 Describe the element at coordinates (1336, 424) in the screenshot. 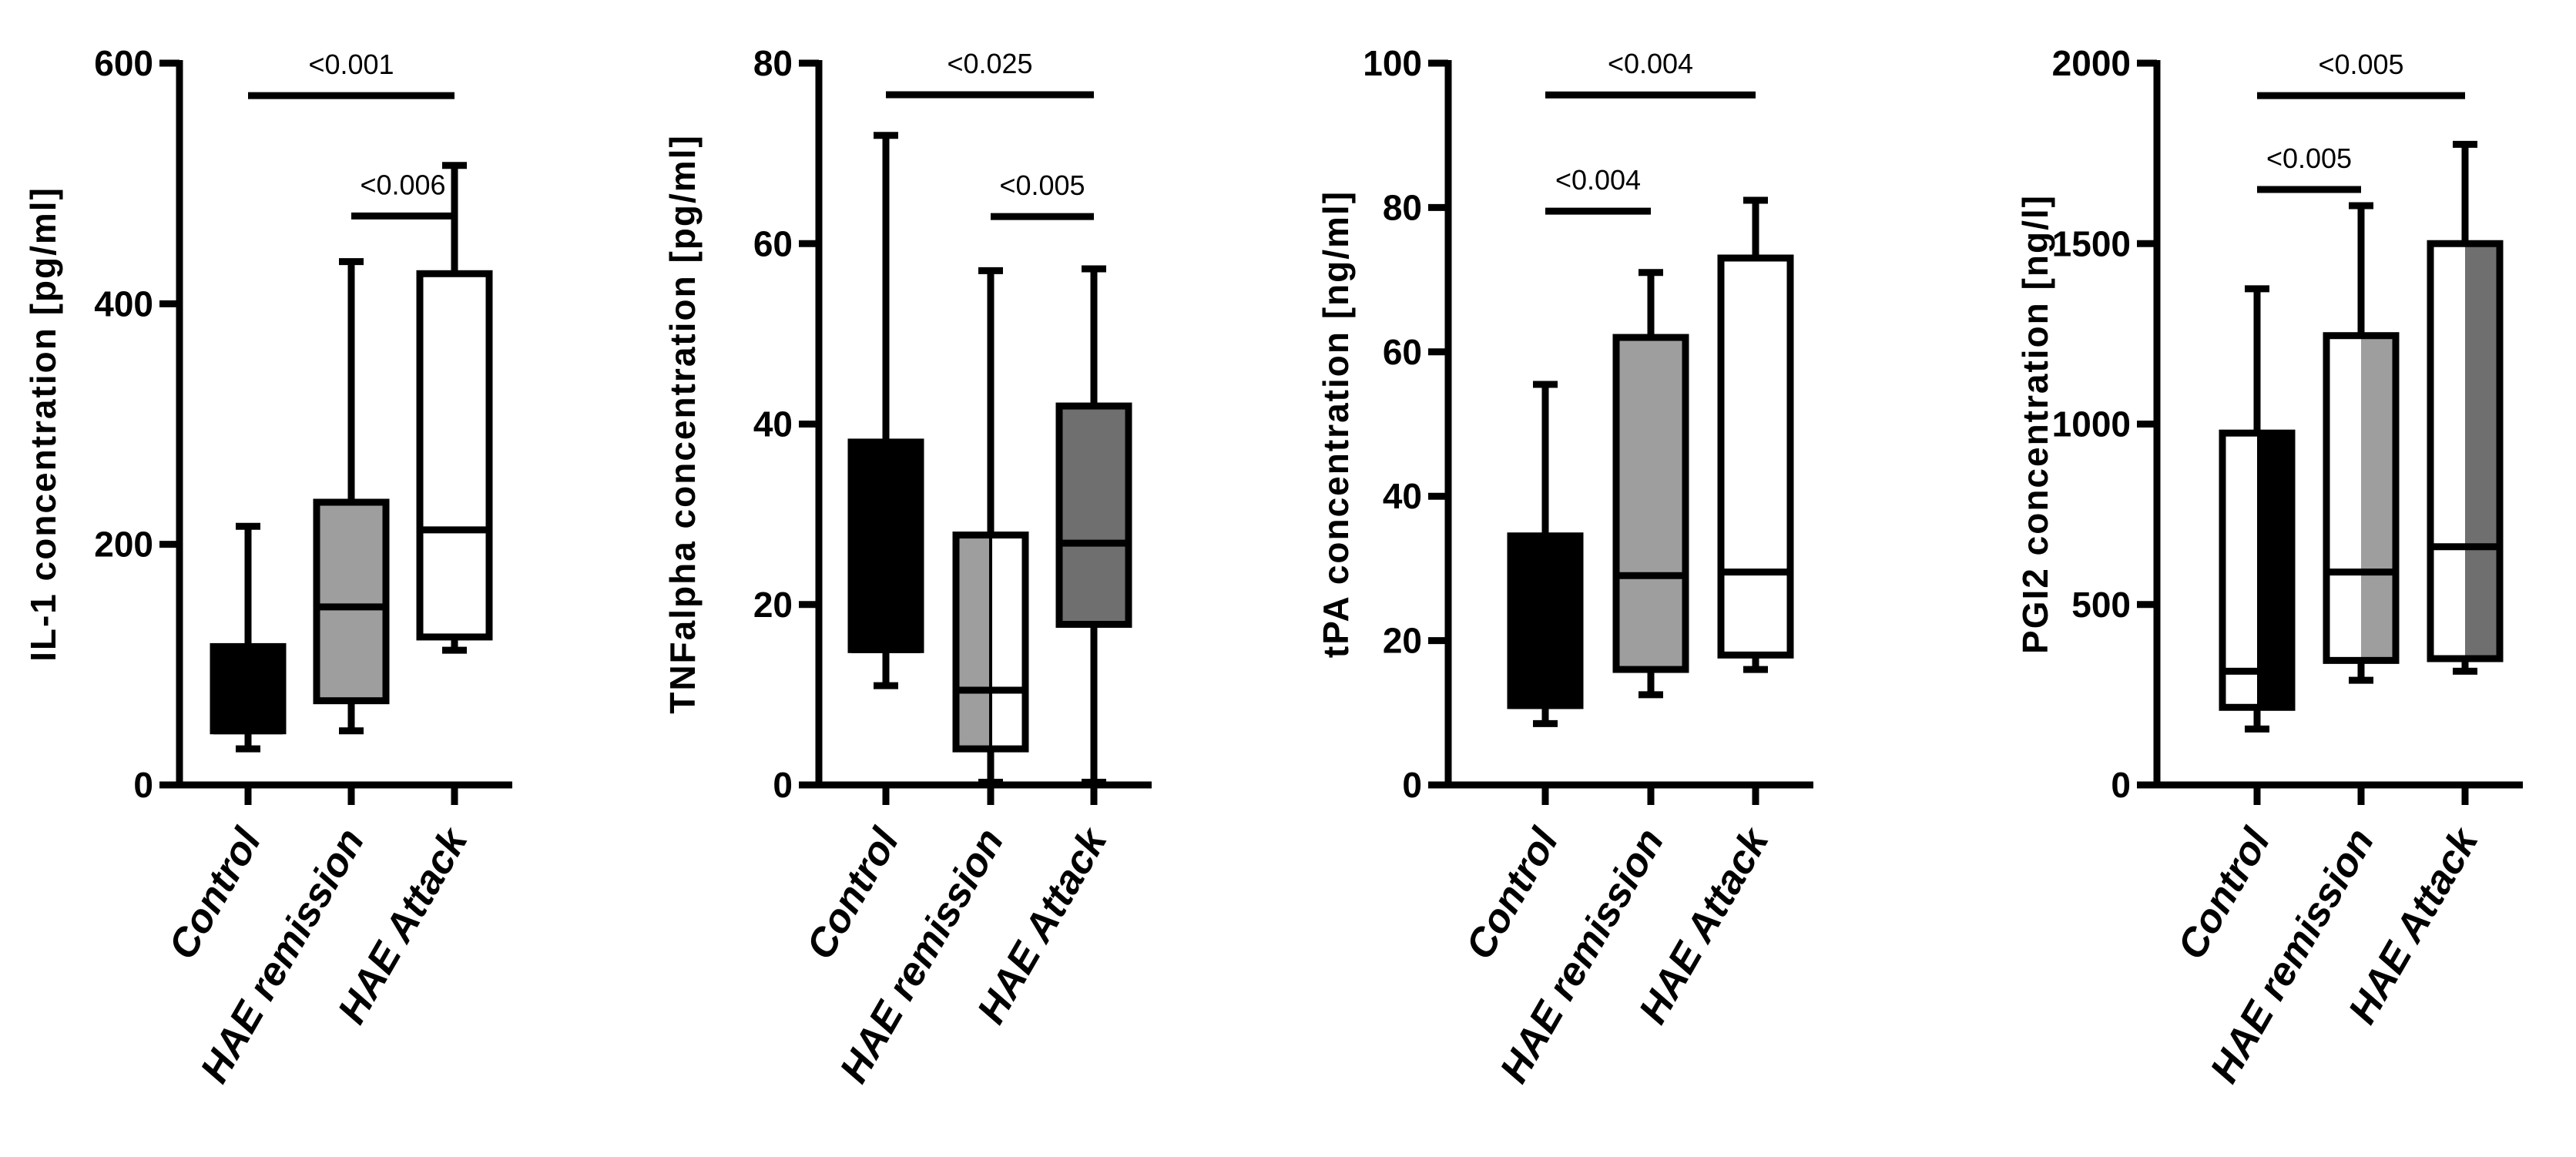

I see `y-axis-title: tPA concentration [ng/ml]` at that location.